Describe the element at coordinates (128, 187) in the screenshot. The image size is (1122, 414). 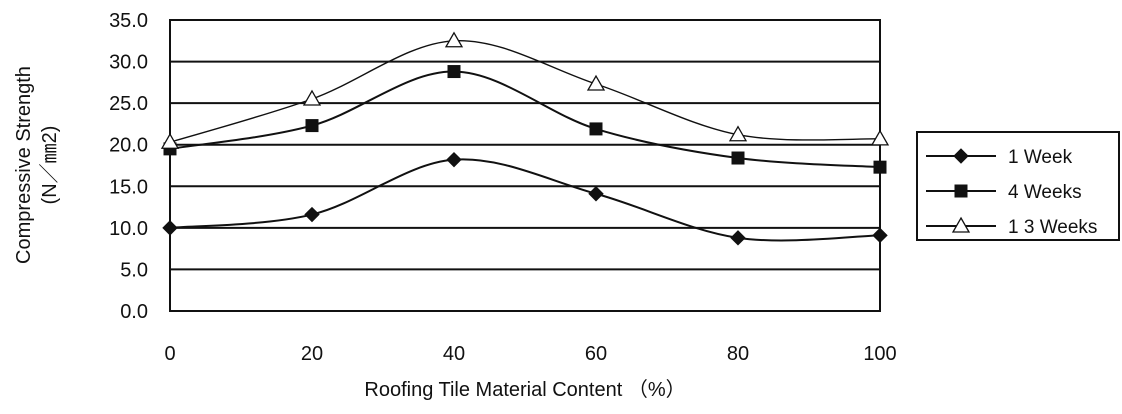
I see `y-tick-label: 15.0` at that location.